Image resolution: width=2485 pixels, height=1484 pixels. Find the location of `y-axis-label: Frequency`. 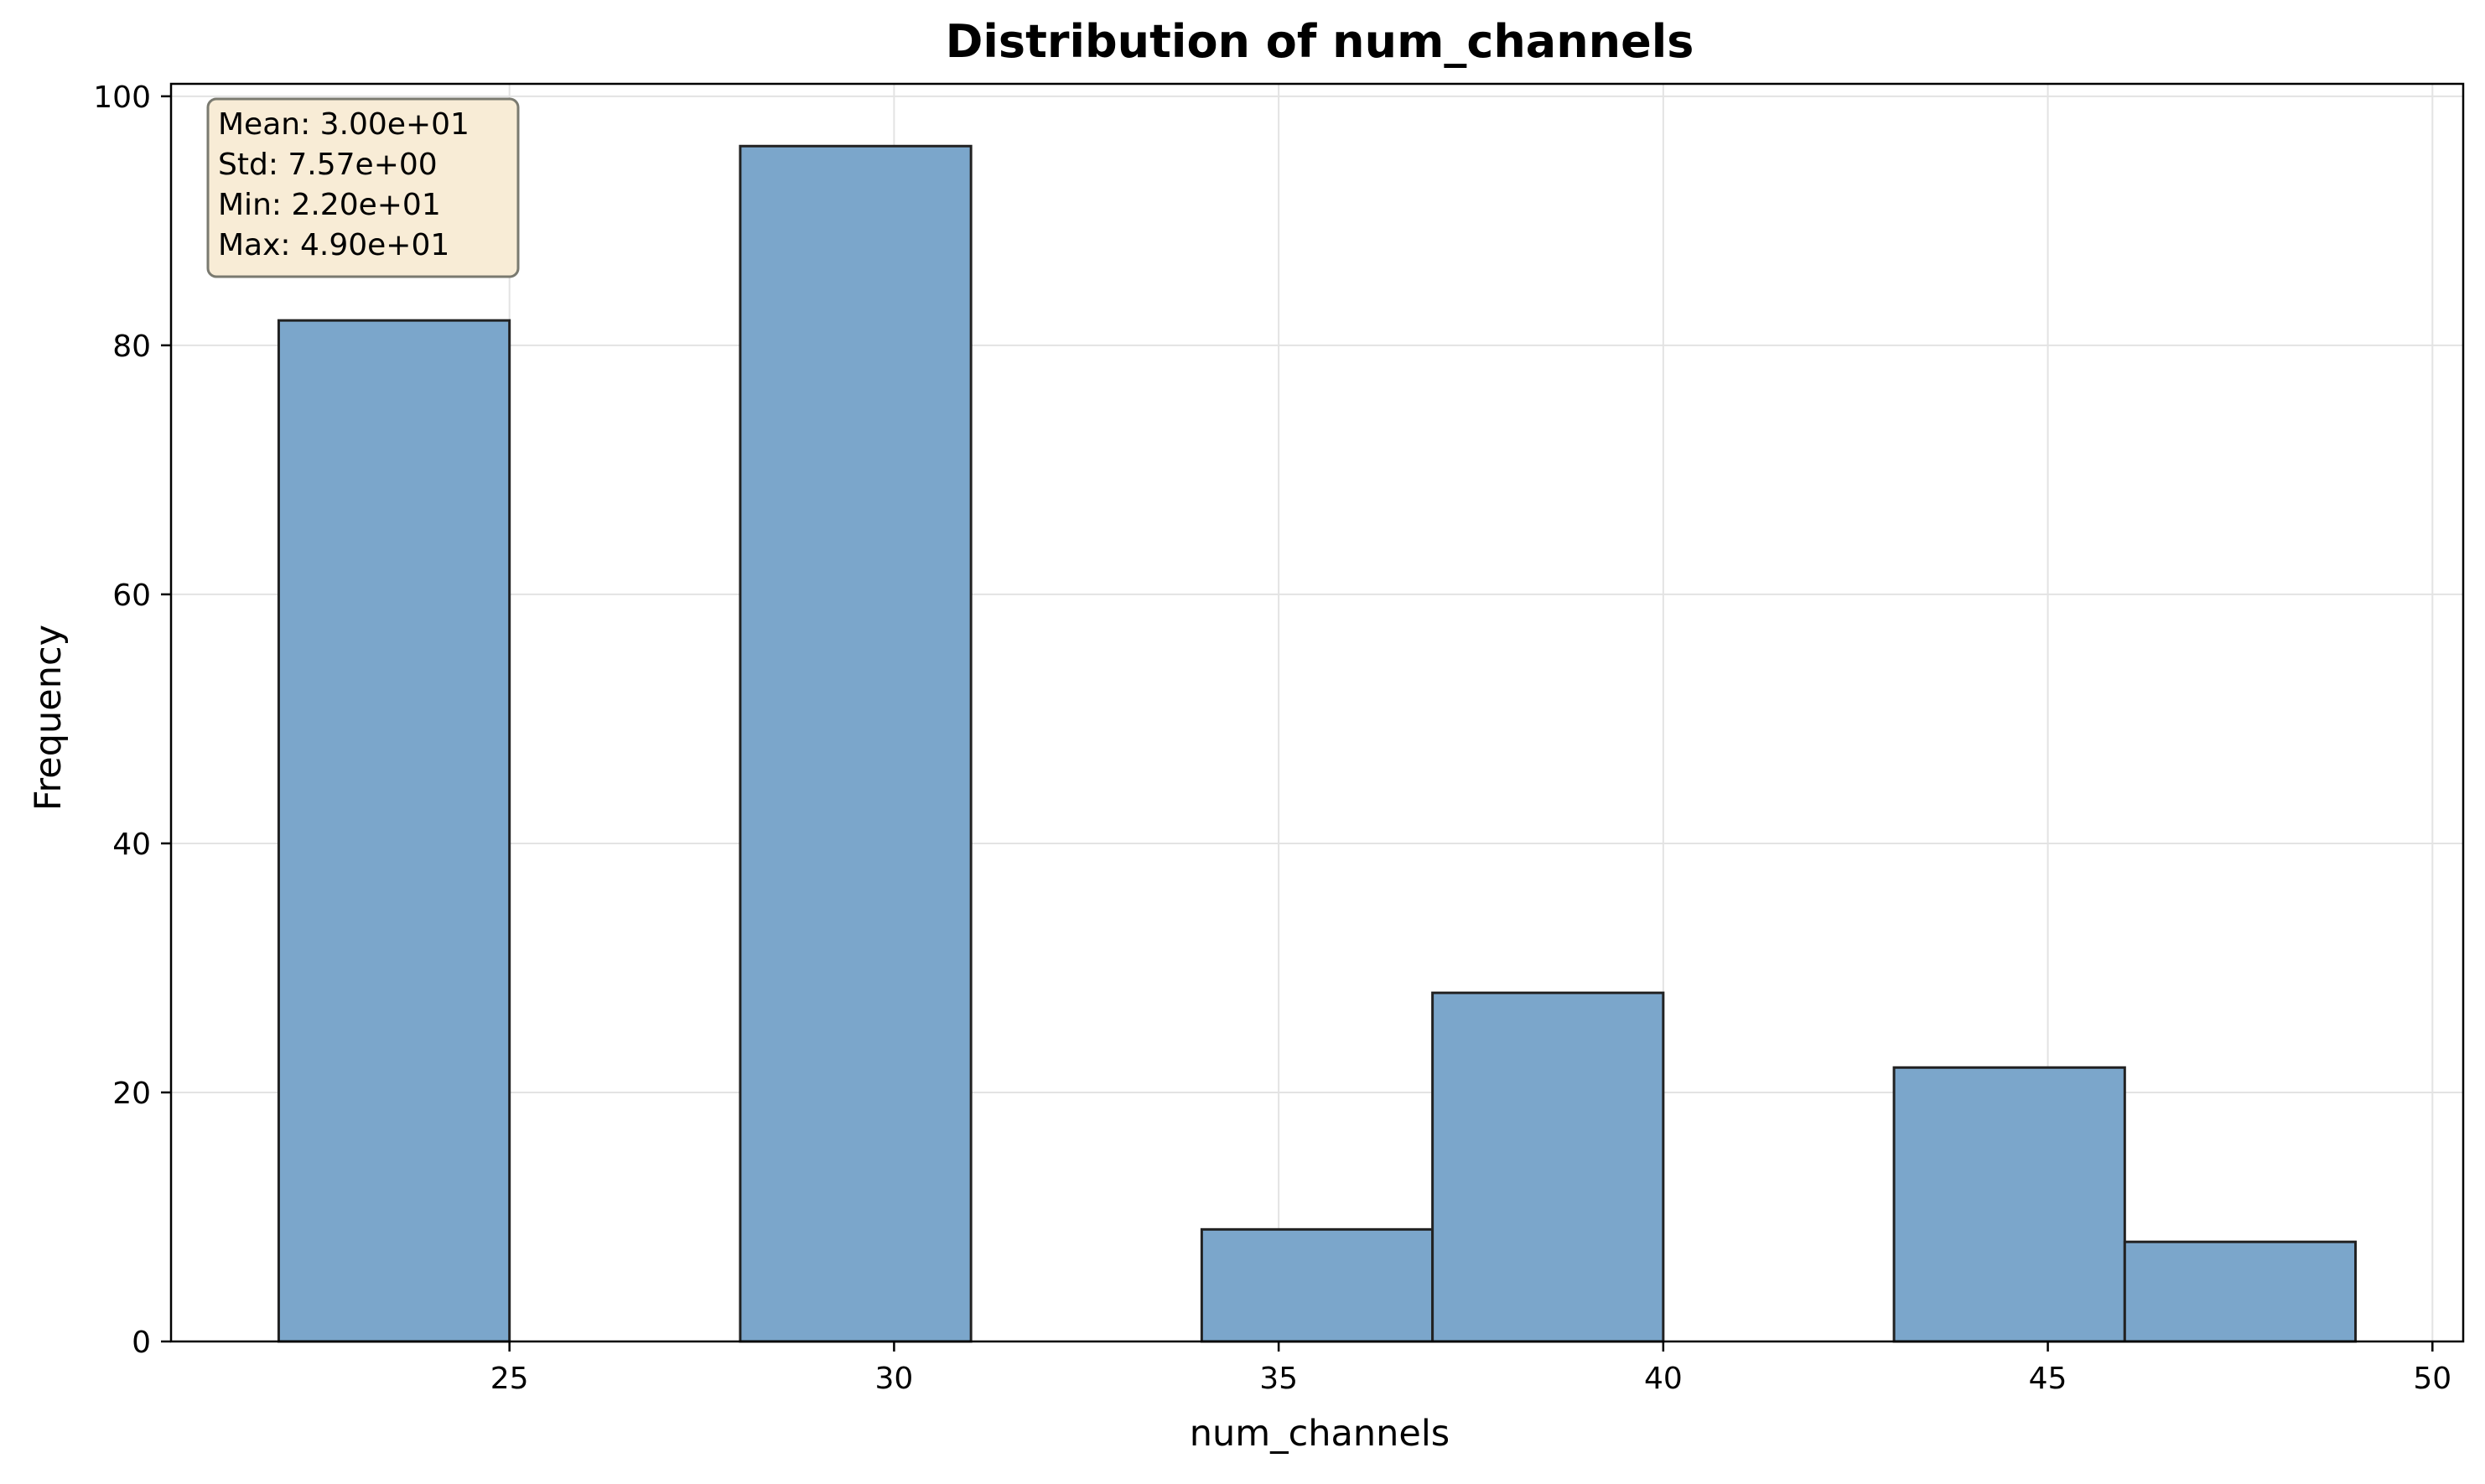

y-axis-label: Frequency is located at coordinates (49, 718).